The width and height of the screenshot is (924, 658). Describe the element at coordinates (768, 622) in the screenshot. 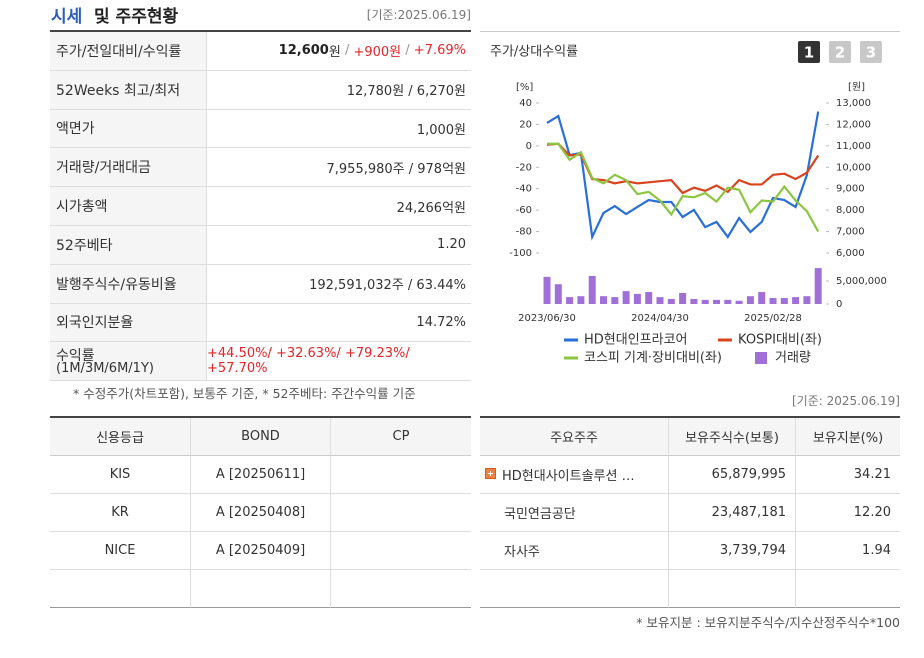

I see `footnote: * 보유지분 : 보유지분주식수/지수산정주식수*100` at that location.